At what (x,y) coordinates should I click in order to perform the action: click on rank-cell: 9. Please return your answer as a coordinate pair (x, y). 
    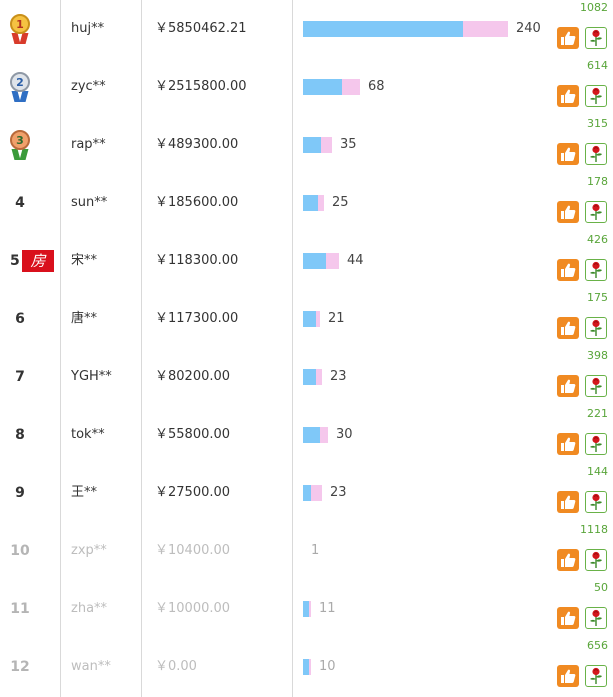
    Looking at the image, I should click on (20, 493).